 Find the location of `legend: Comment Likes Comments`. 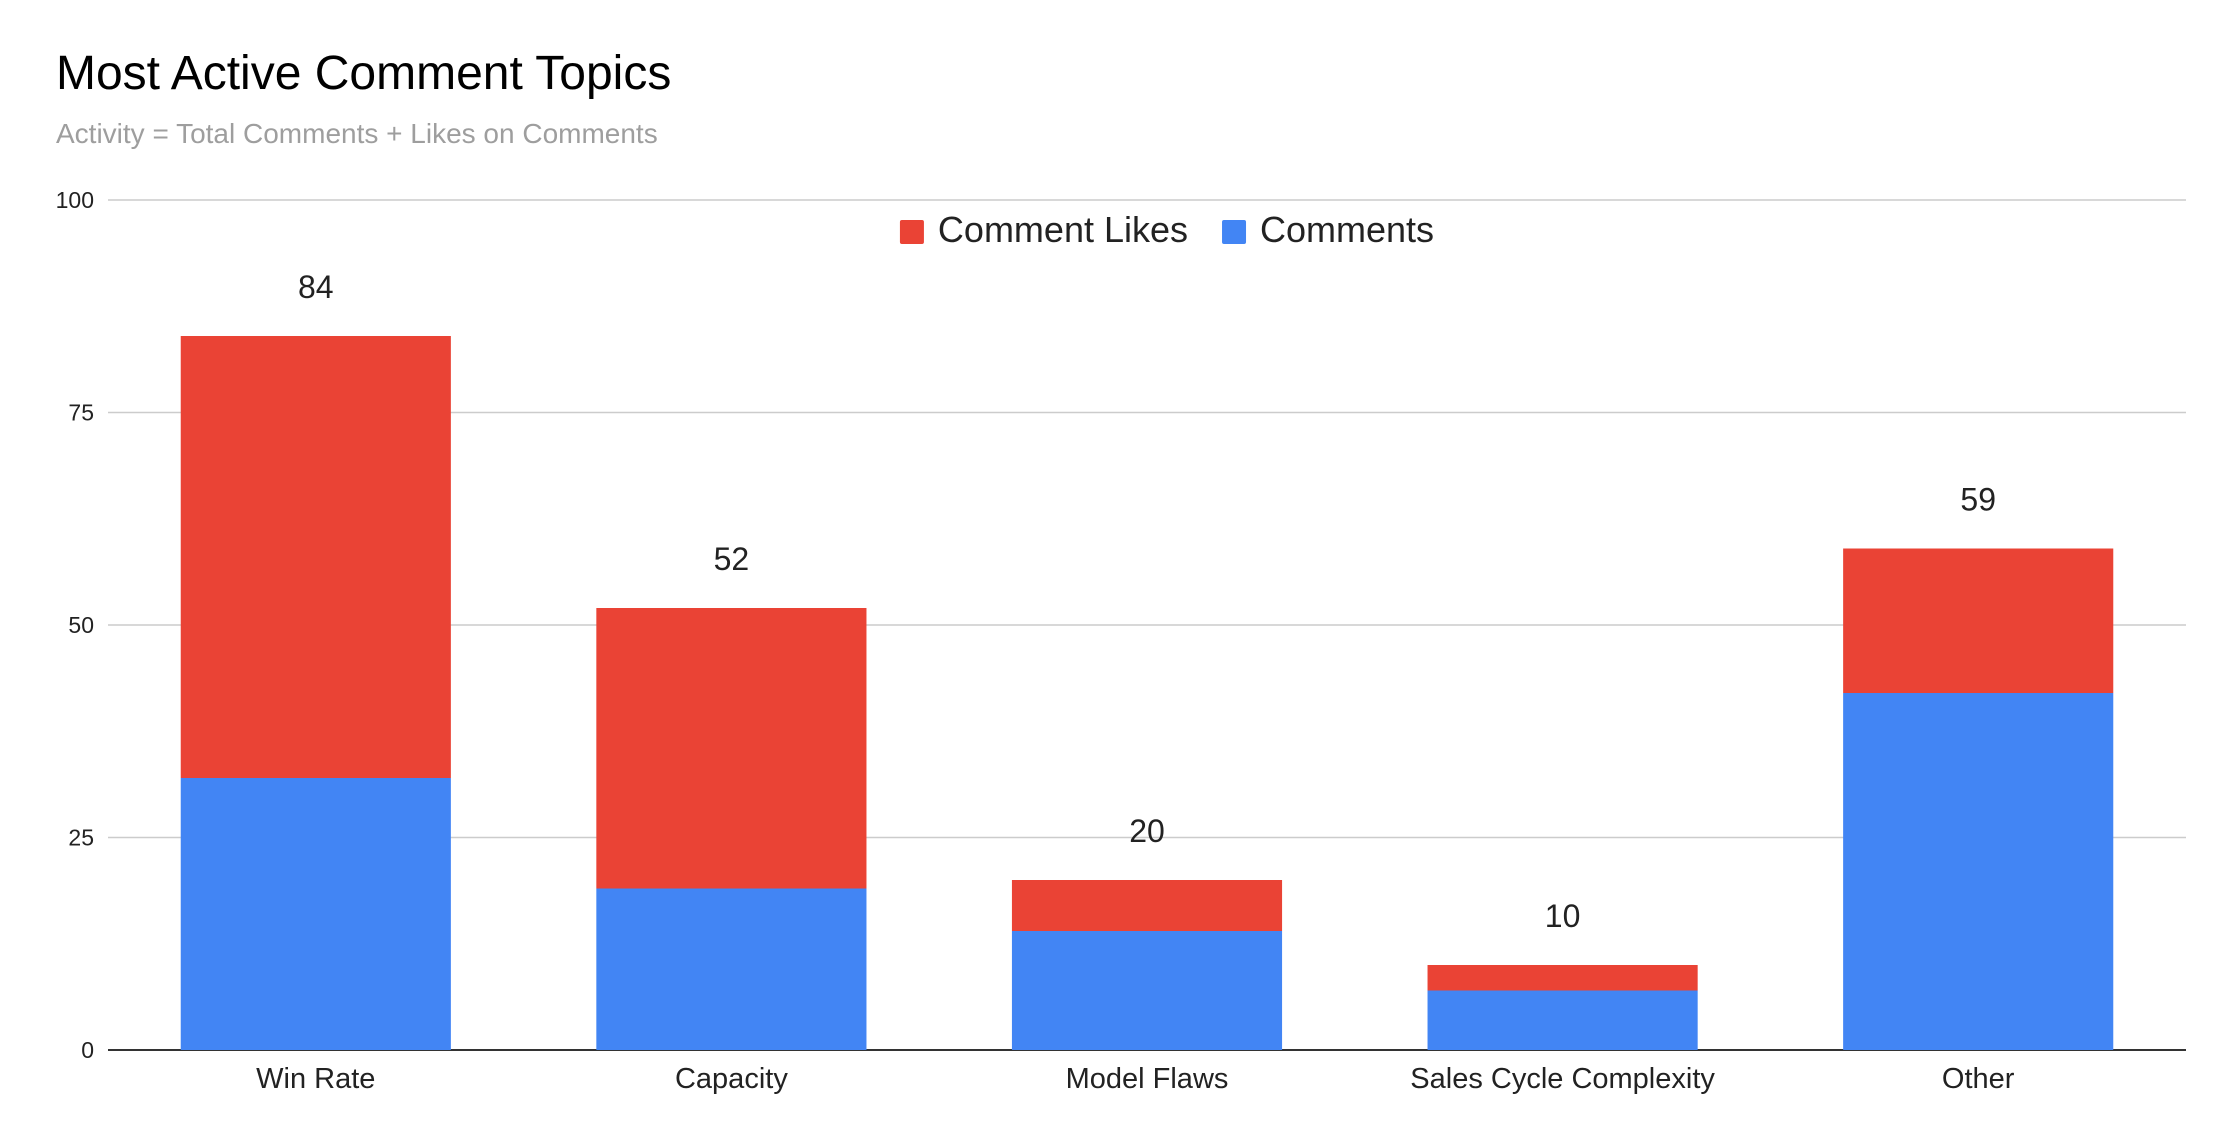

legend: Comment Likes Comments is located at coordinates (1166, 229).